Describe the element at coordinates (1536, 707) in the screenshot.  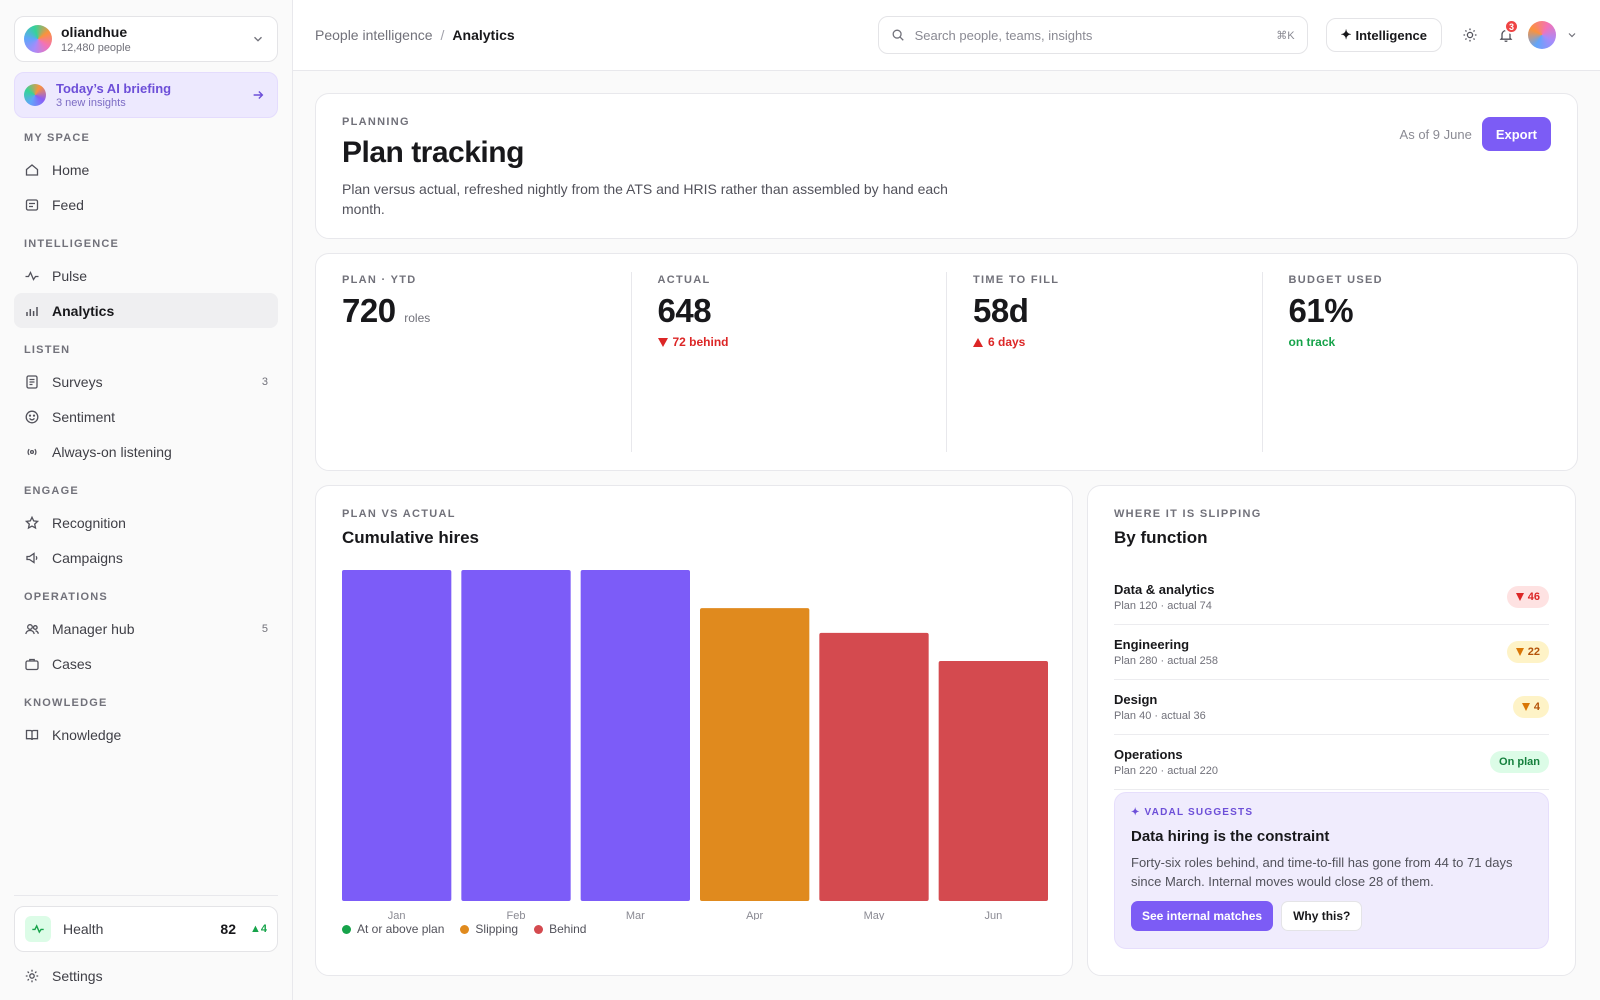
I see `badge-value: 4` at that location.